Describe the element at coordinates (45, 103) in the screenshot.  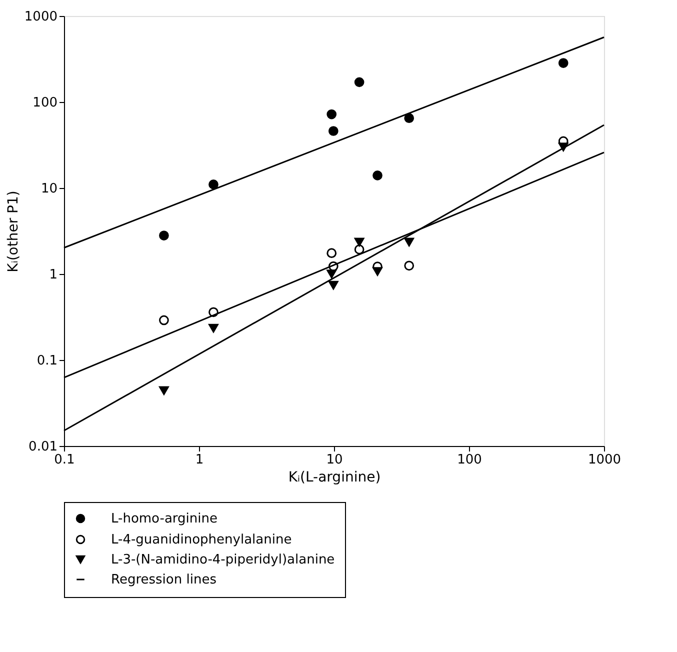
I see `y-tick-label: 100` at that location.